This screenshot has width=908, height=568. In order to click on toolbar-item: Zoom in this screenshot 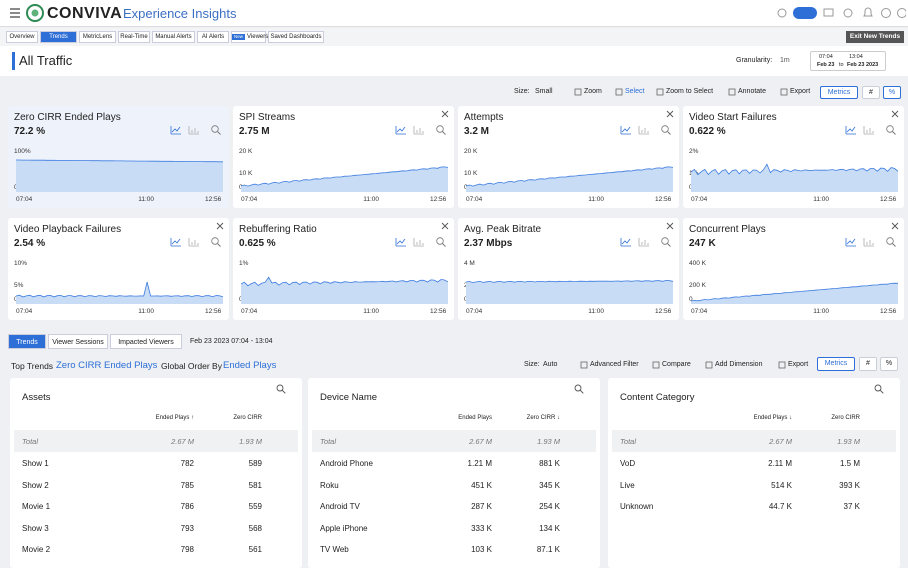, I will do `click(593, 91)`.